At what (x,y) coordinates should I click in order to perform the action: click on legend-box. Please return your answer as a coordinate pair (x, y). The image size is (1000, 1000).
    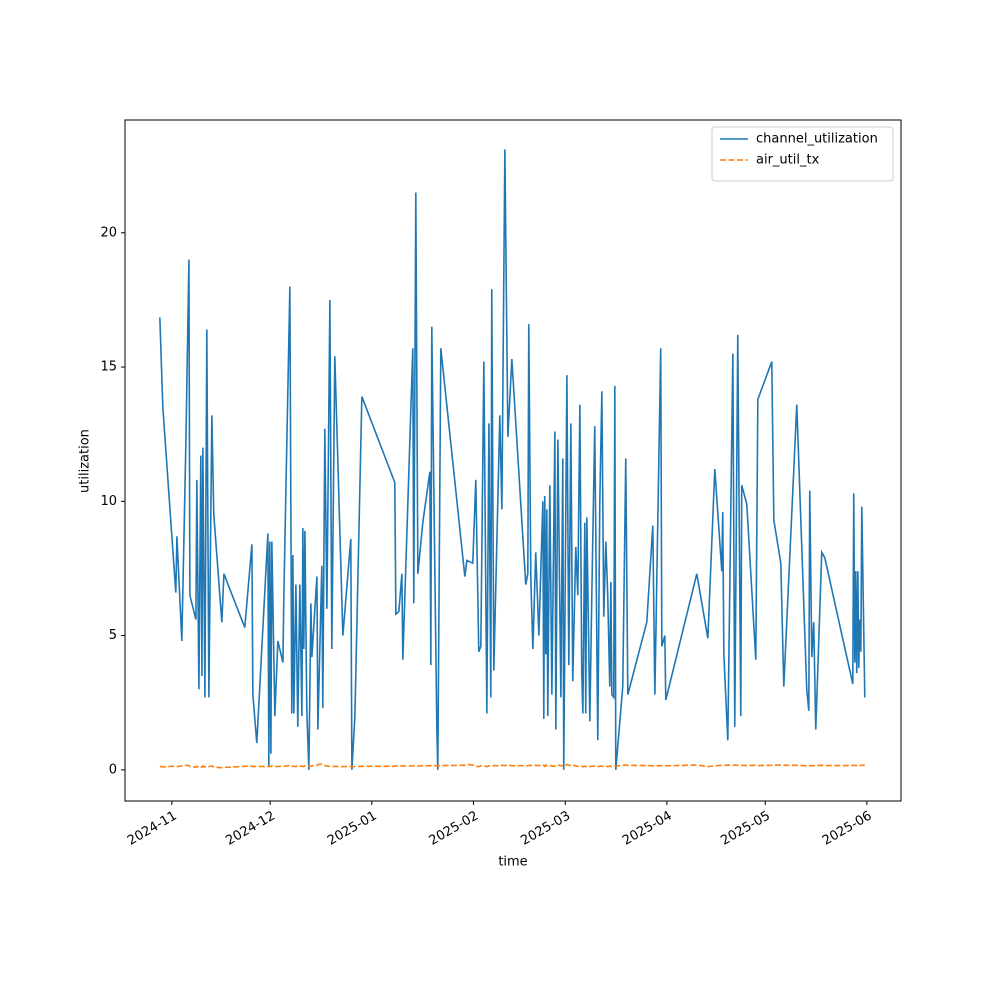
    Looking at the image, I should click on (802, 154).